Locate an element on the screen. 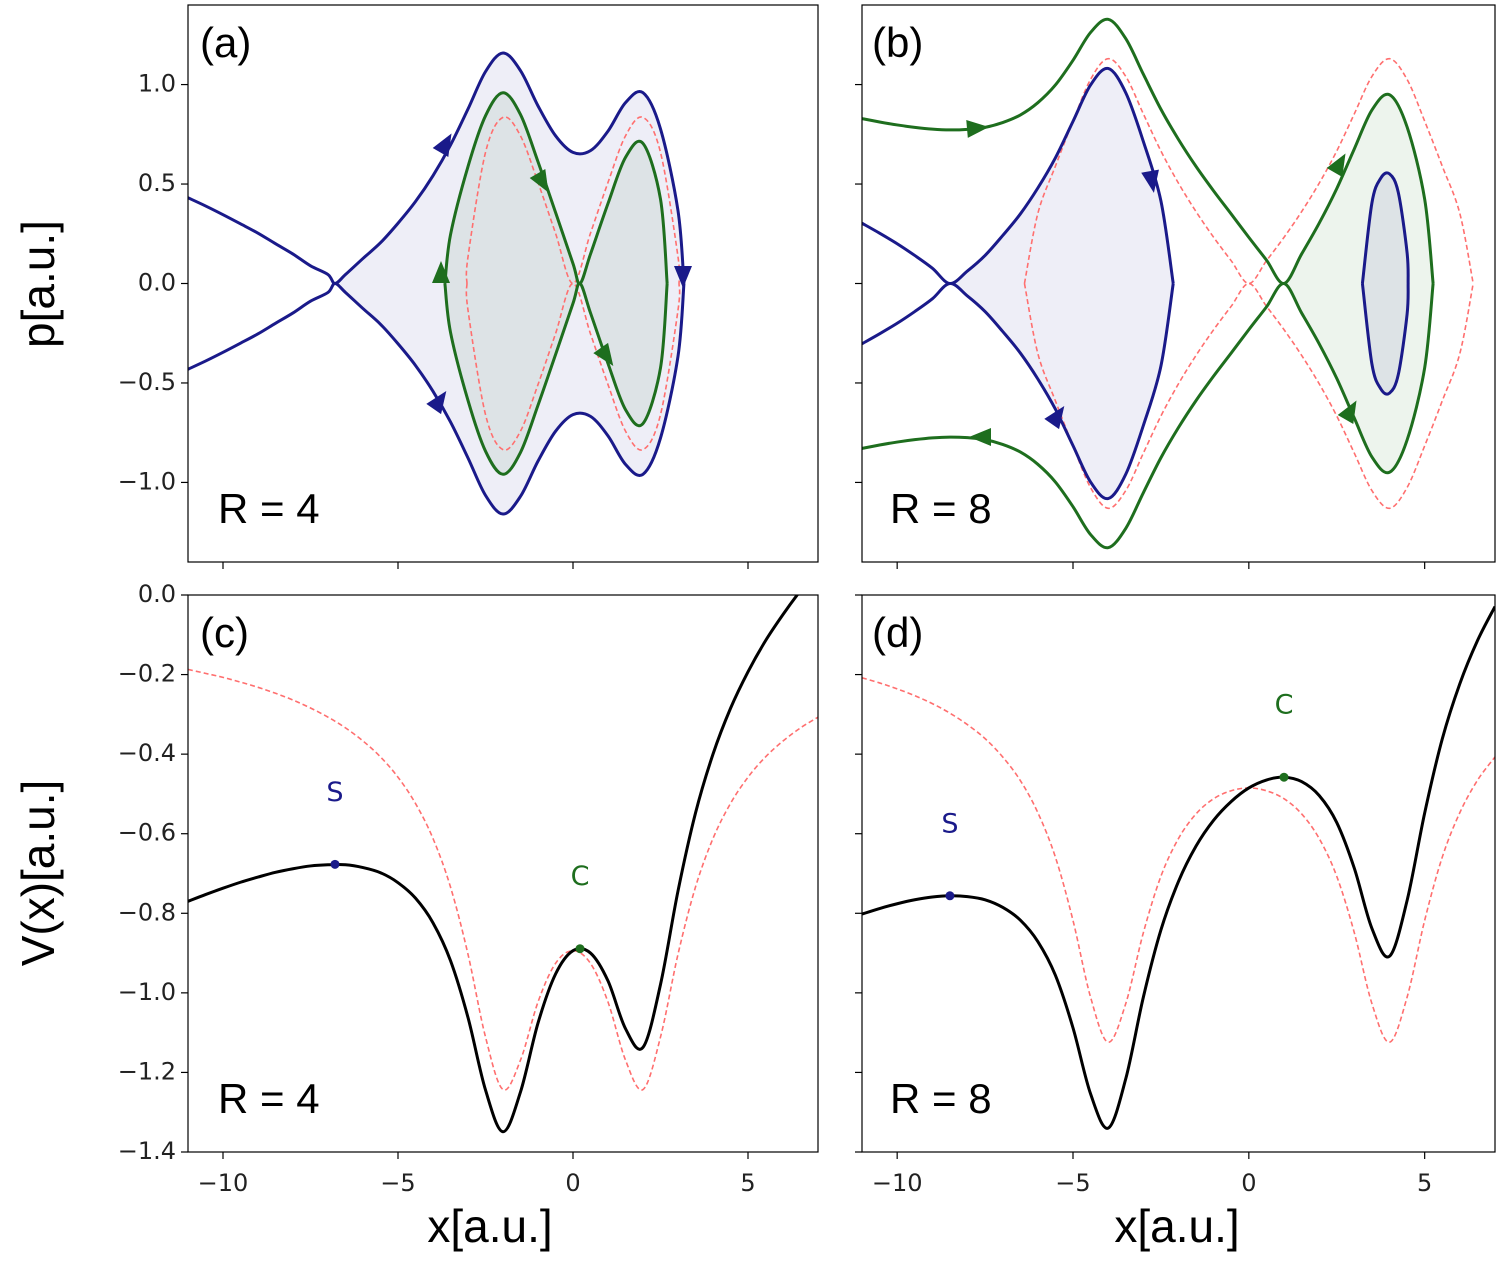 This screenshot has width=1500, height=1267. y-tick-label: 1.0 is located at coordinates (157, 84).